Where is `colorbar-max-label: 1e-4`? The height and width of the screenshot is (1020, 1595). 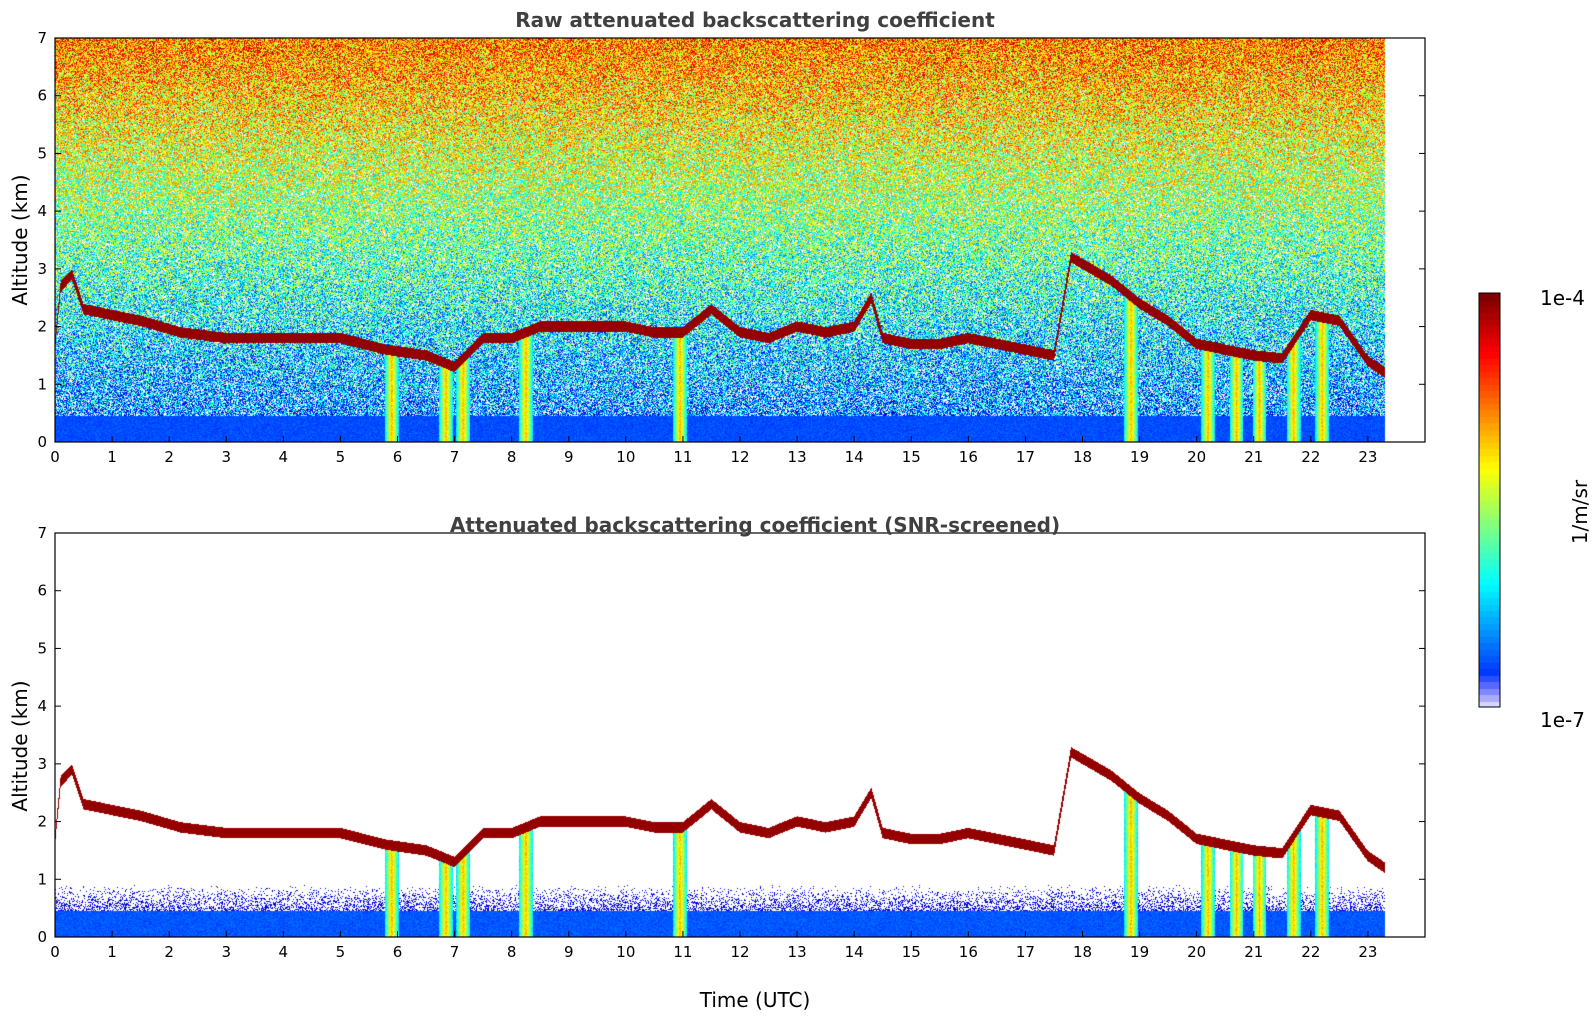 colorbar-max-label: 1e-4 is located at coordinates (1562, 298).